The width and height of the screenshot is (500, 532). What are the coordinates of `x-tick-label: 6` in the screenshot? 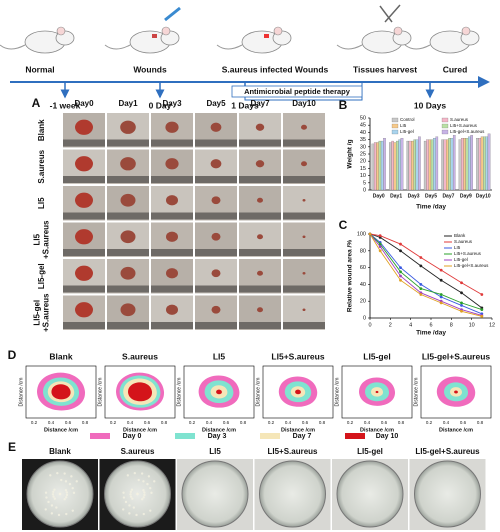 It's located at (430, 325).